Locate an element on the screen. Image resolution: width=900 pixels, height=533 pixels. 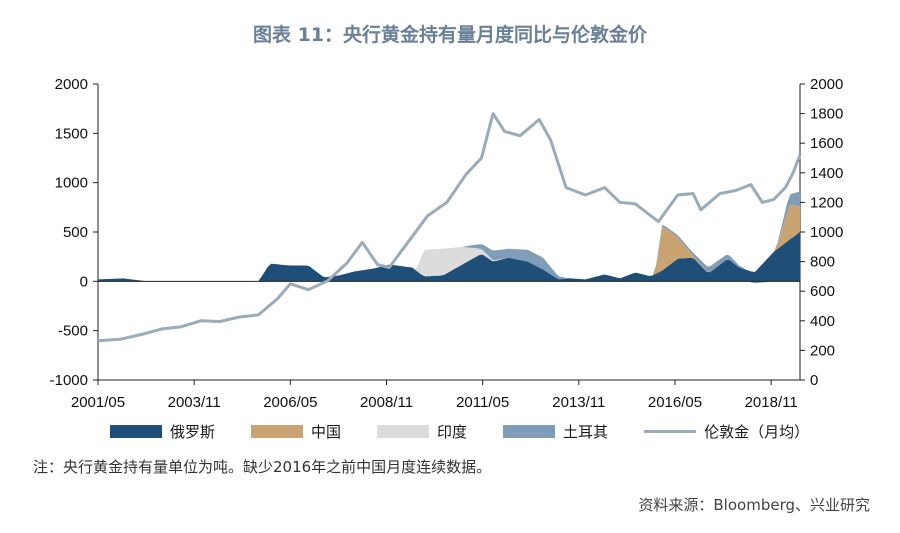
y-right-tick-label: 200 is located at coordinates (822, 350).